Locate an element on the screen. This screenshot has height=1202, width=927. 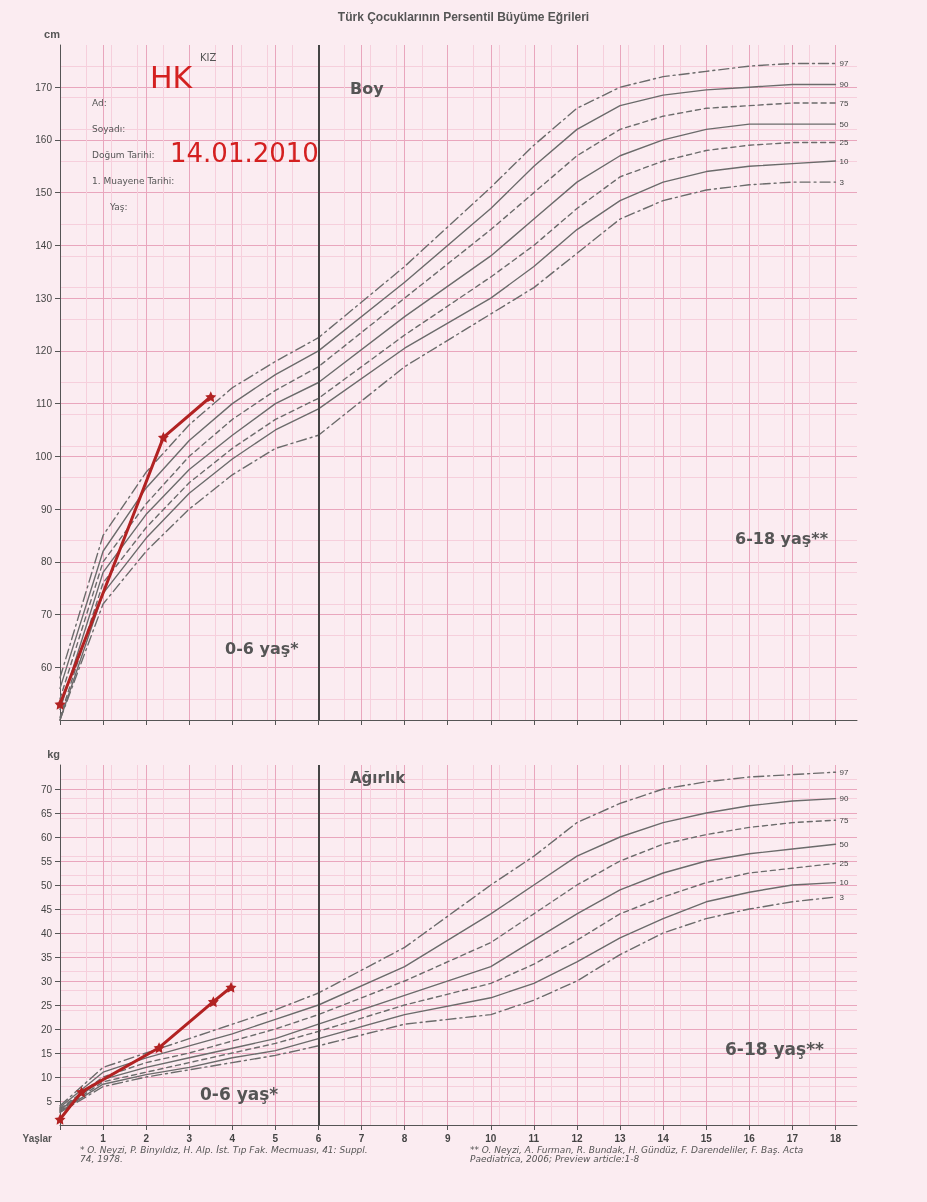
y-tick-label: 170 is located at coordinates (44, 87).